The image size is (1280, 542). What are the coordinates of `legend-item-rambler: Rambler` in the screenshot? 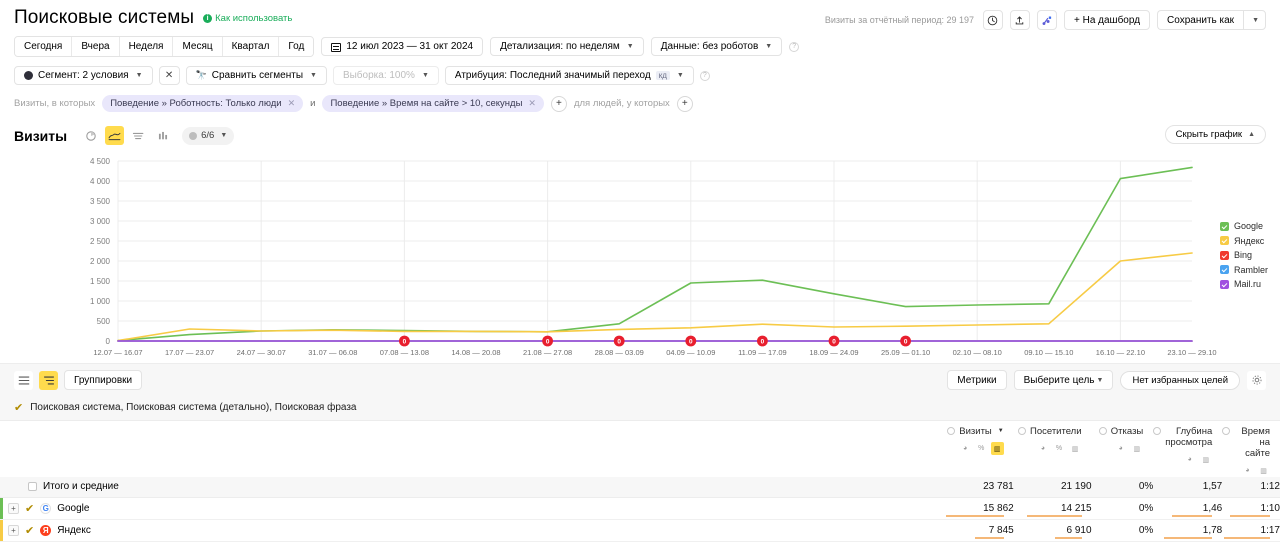 It's located at (1243, 270).